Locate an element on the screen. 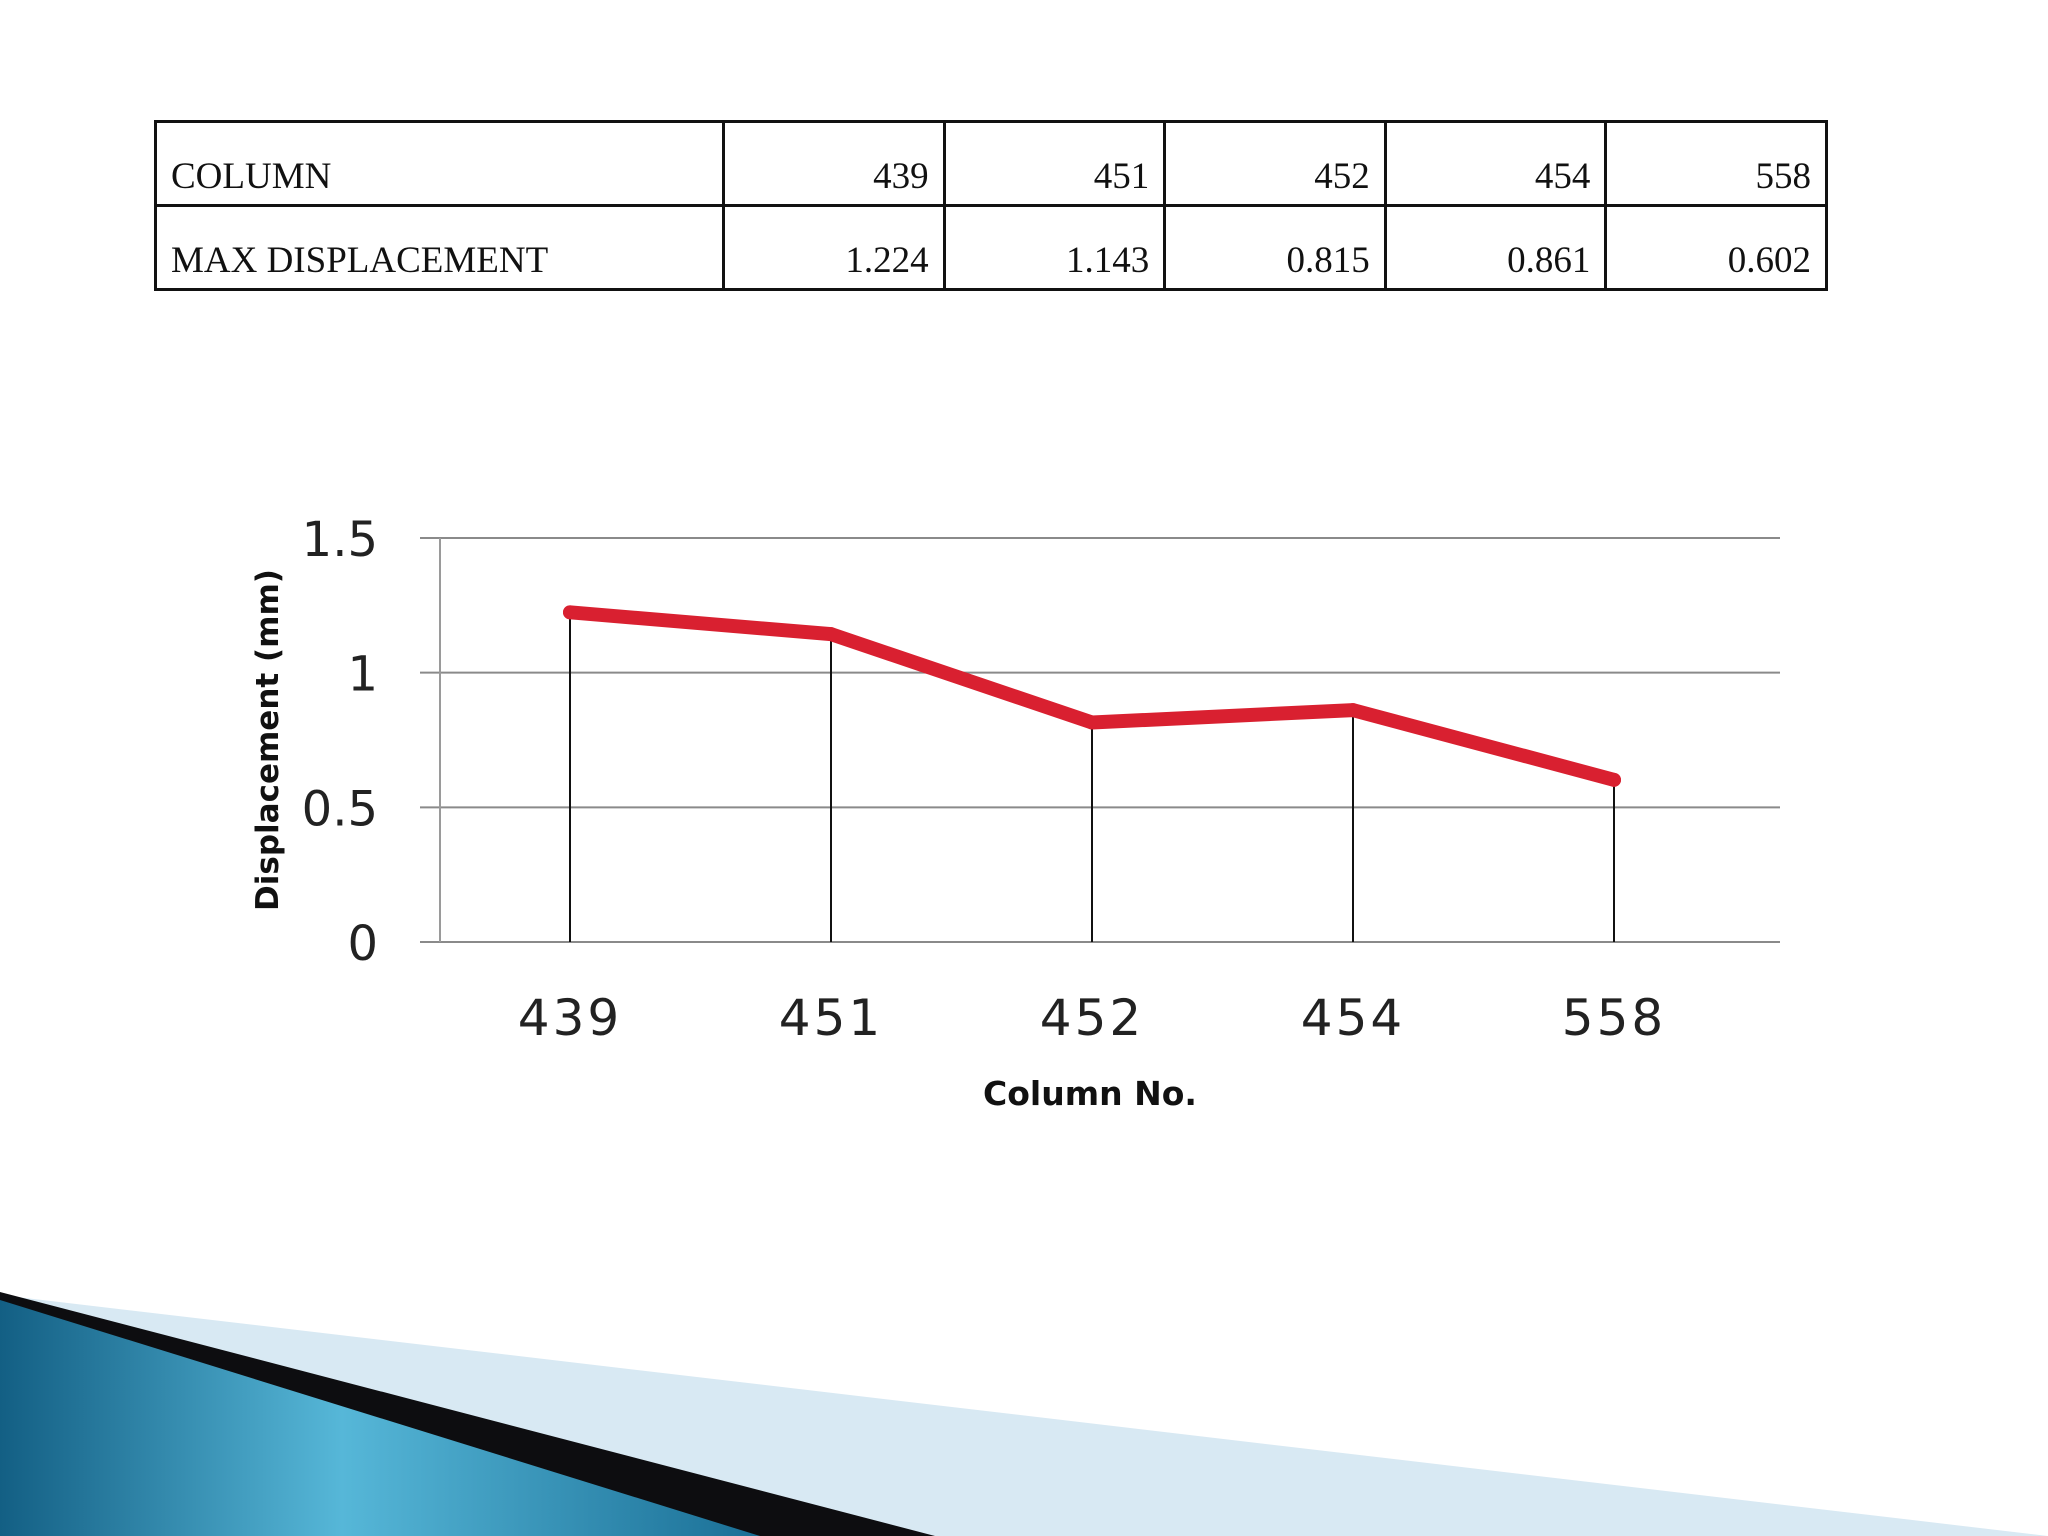 Image resolution: width=2048 pixels, height=1536 pixels. table-cell: 451 is located at coordinates (1054, 163).